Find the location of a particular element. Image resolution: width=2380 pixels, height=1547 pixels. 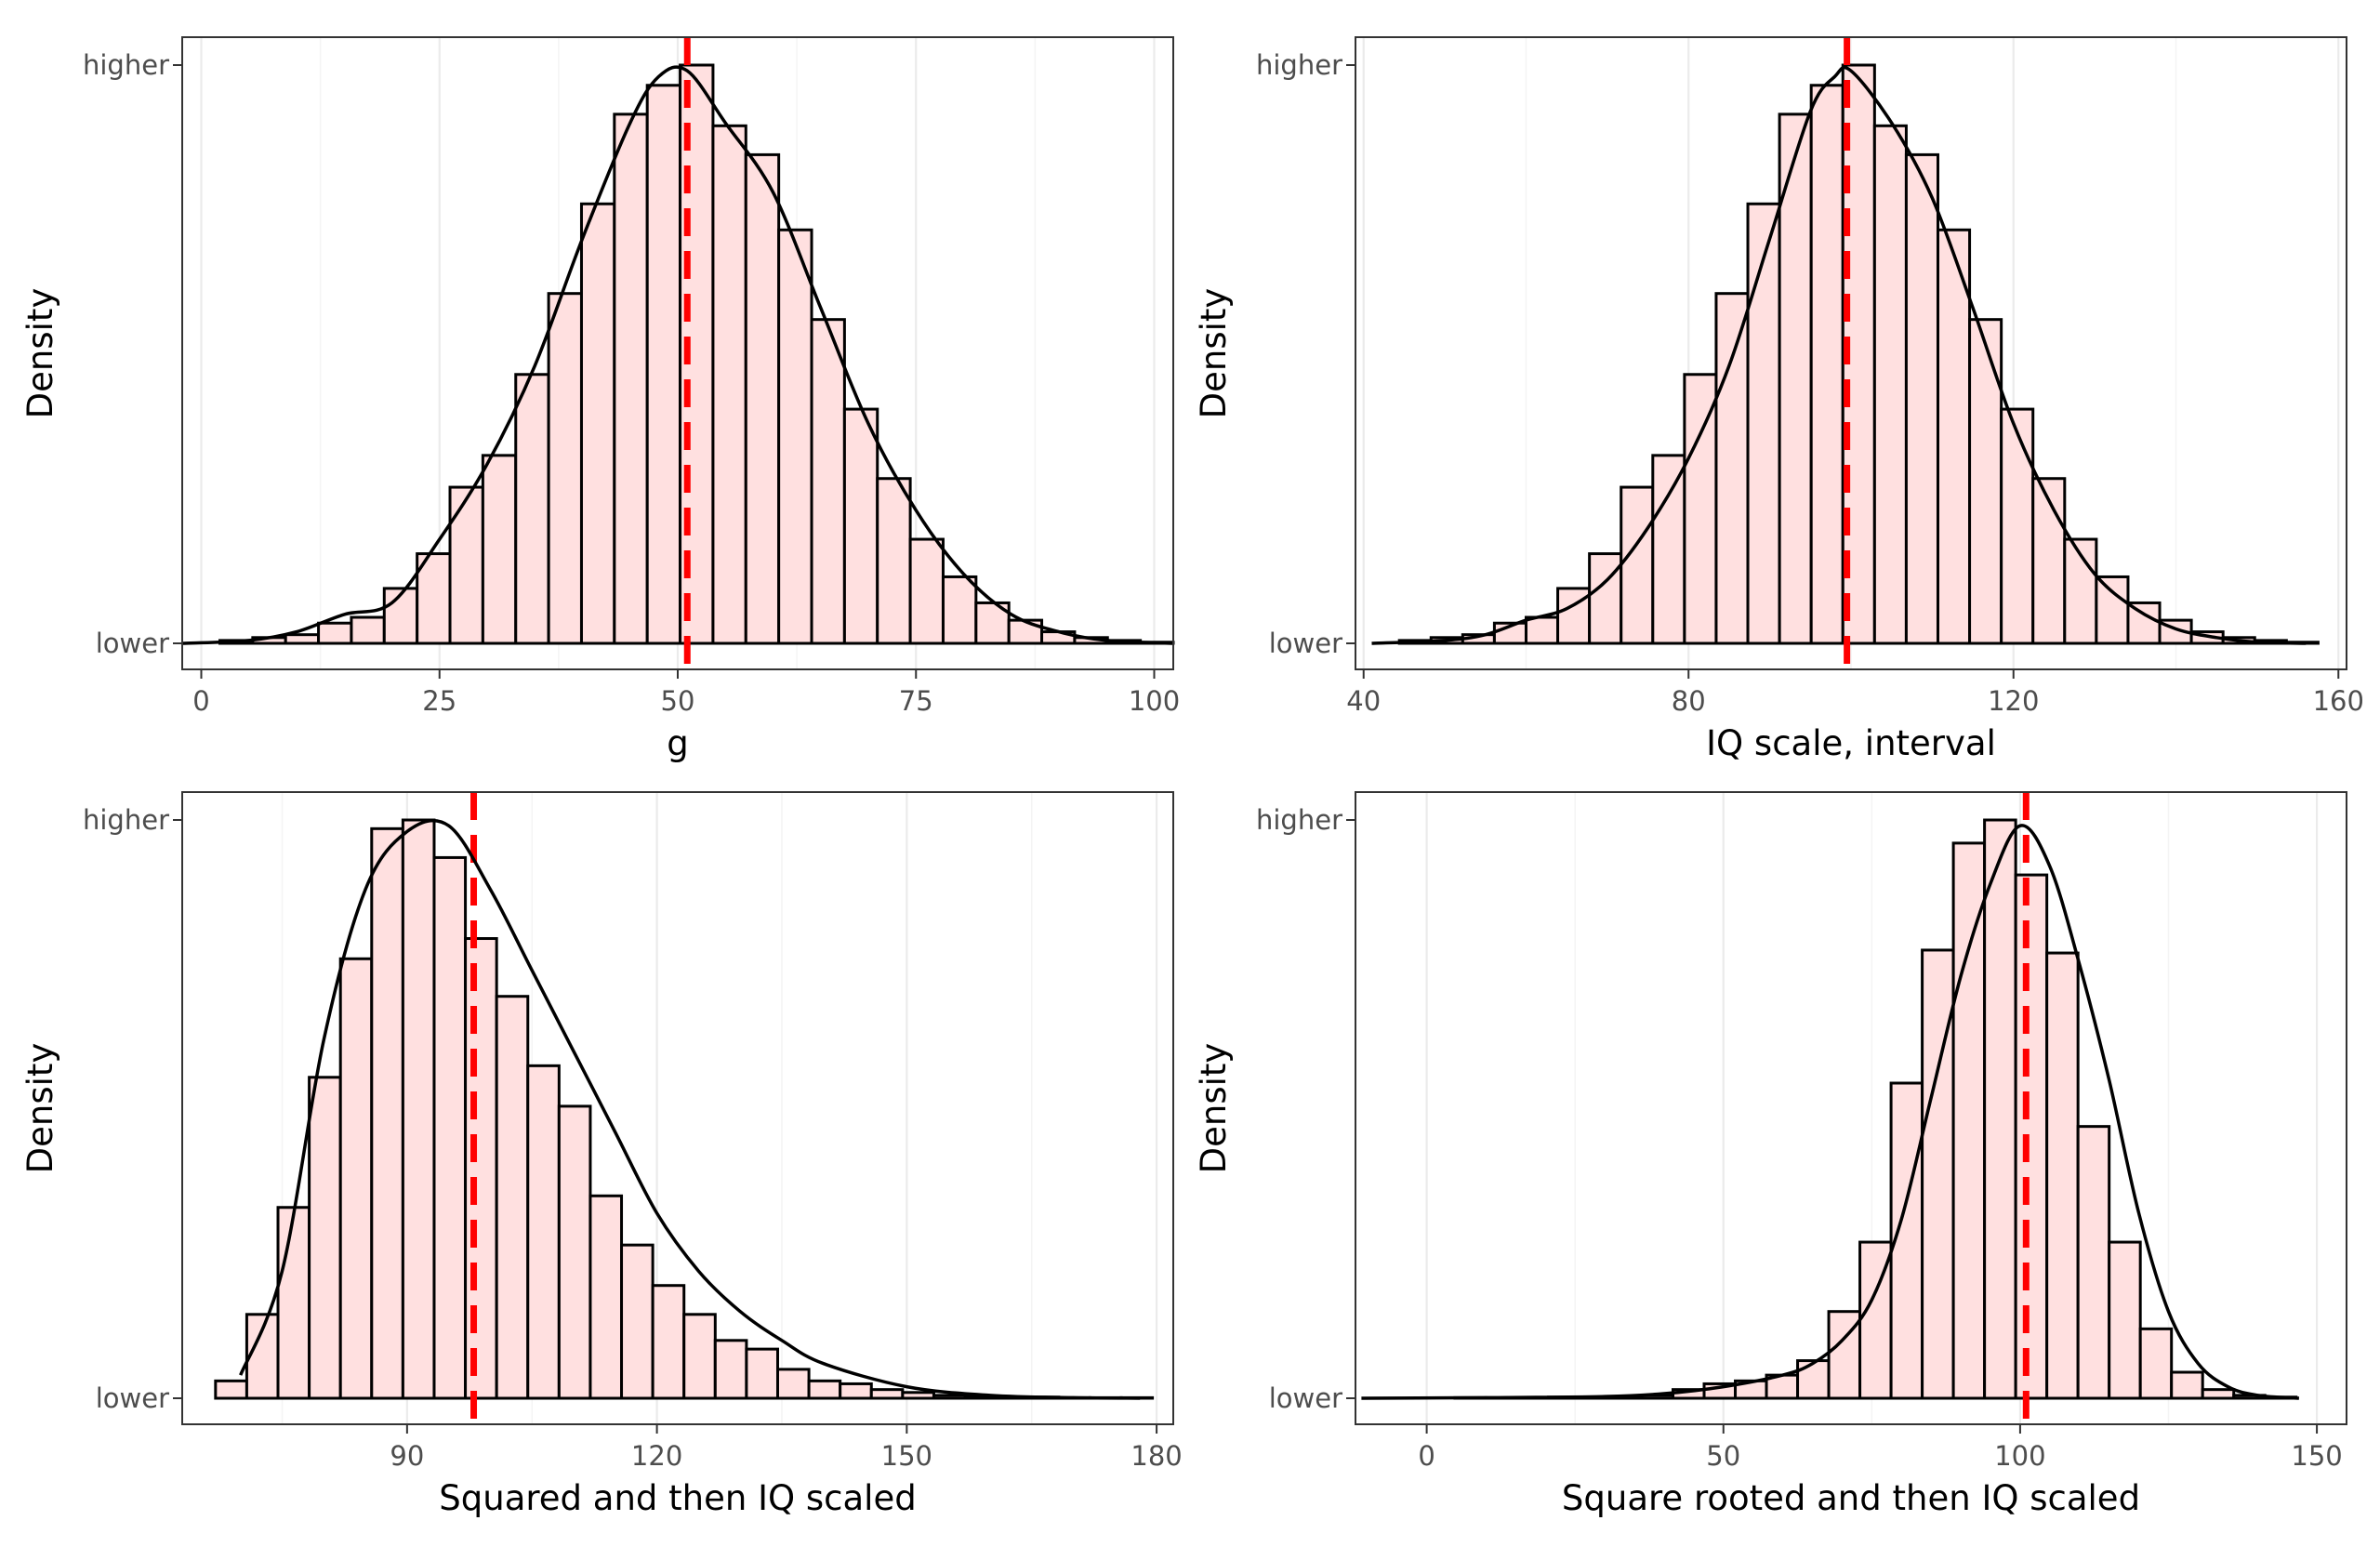

x-tick-label: 25 is located at coordinates (439, 701).